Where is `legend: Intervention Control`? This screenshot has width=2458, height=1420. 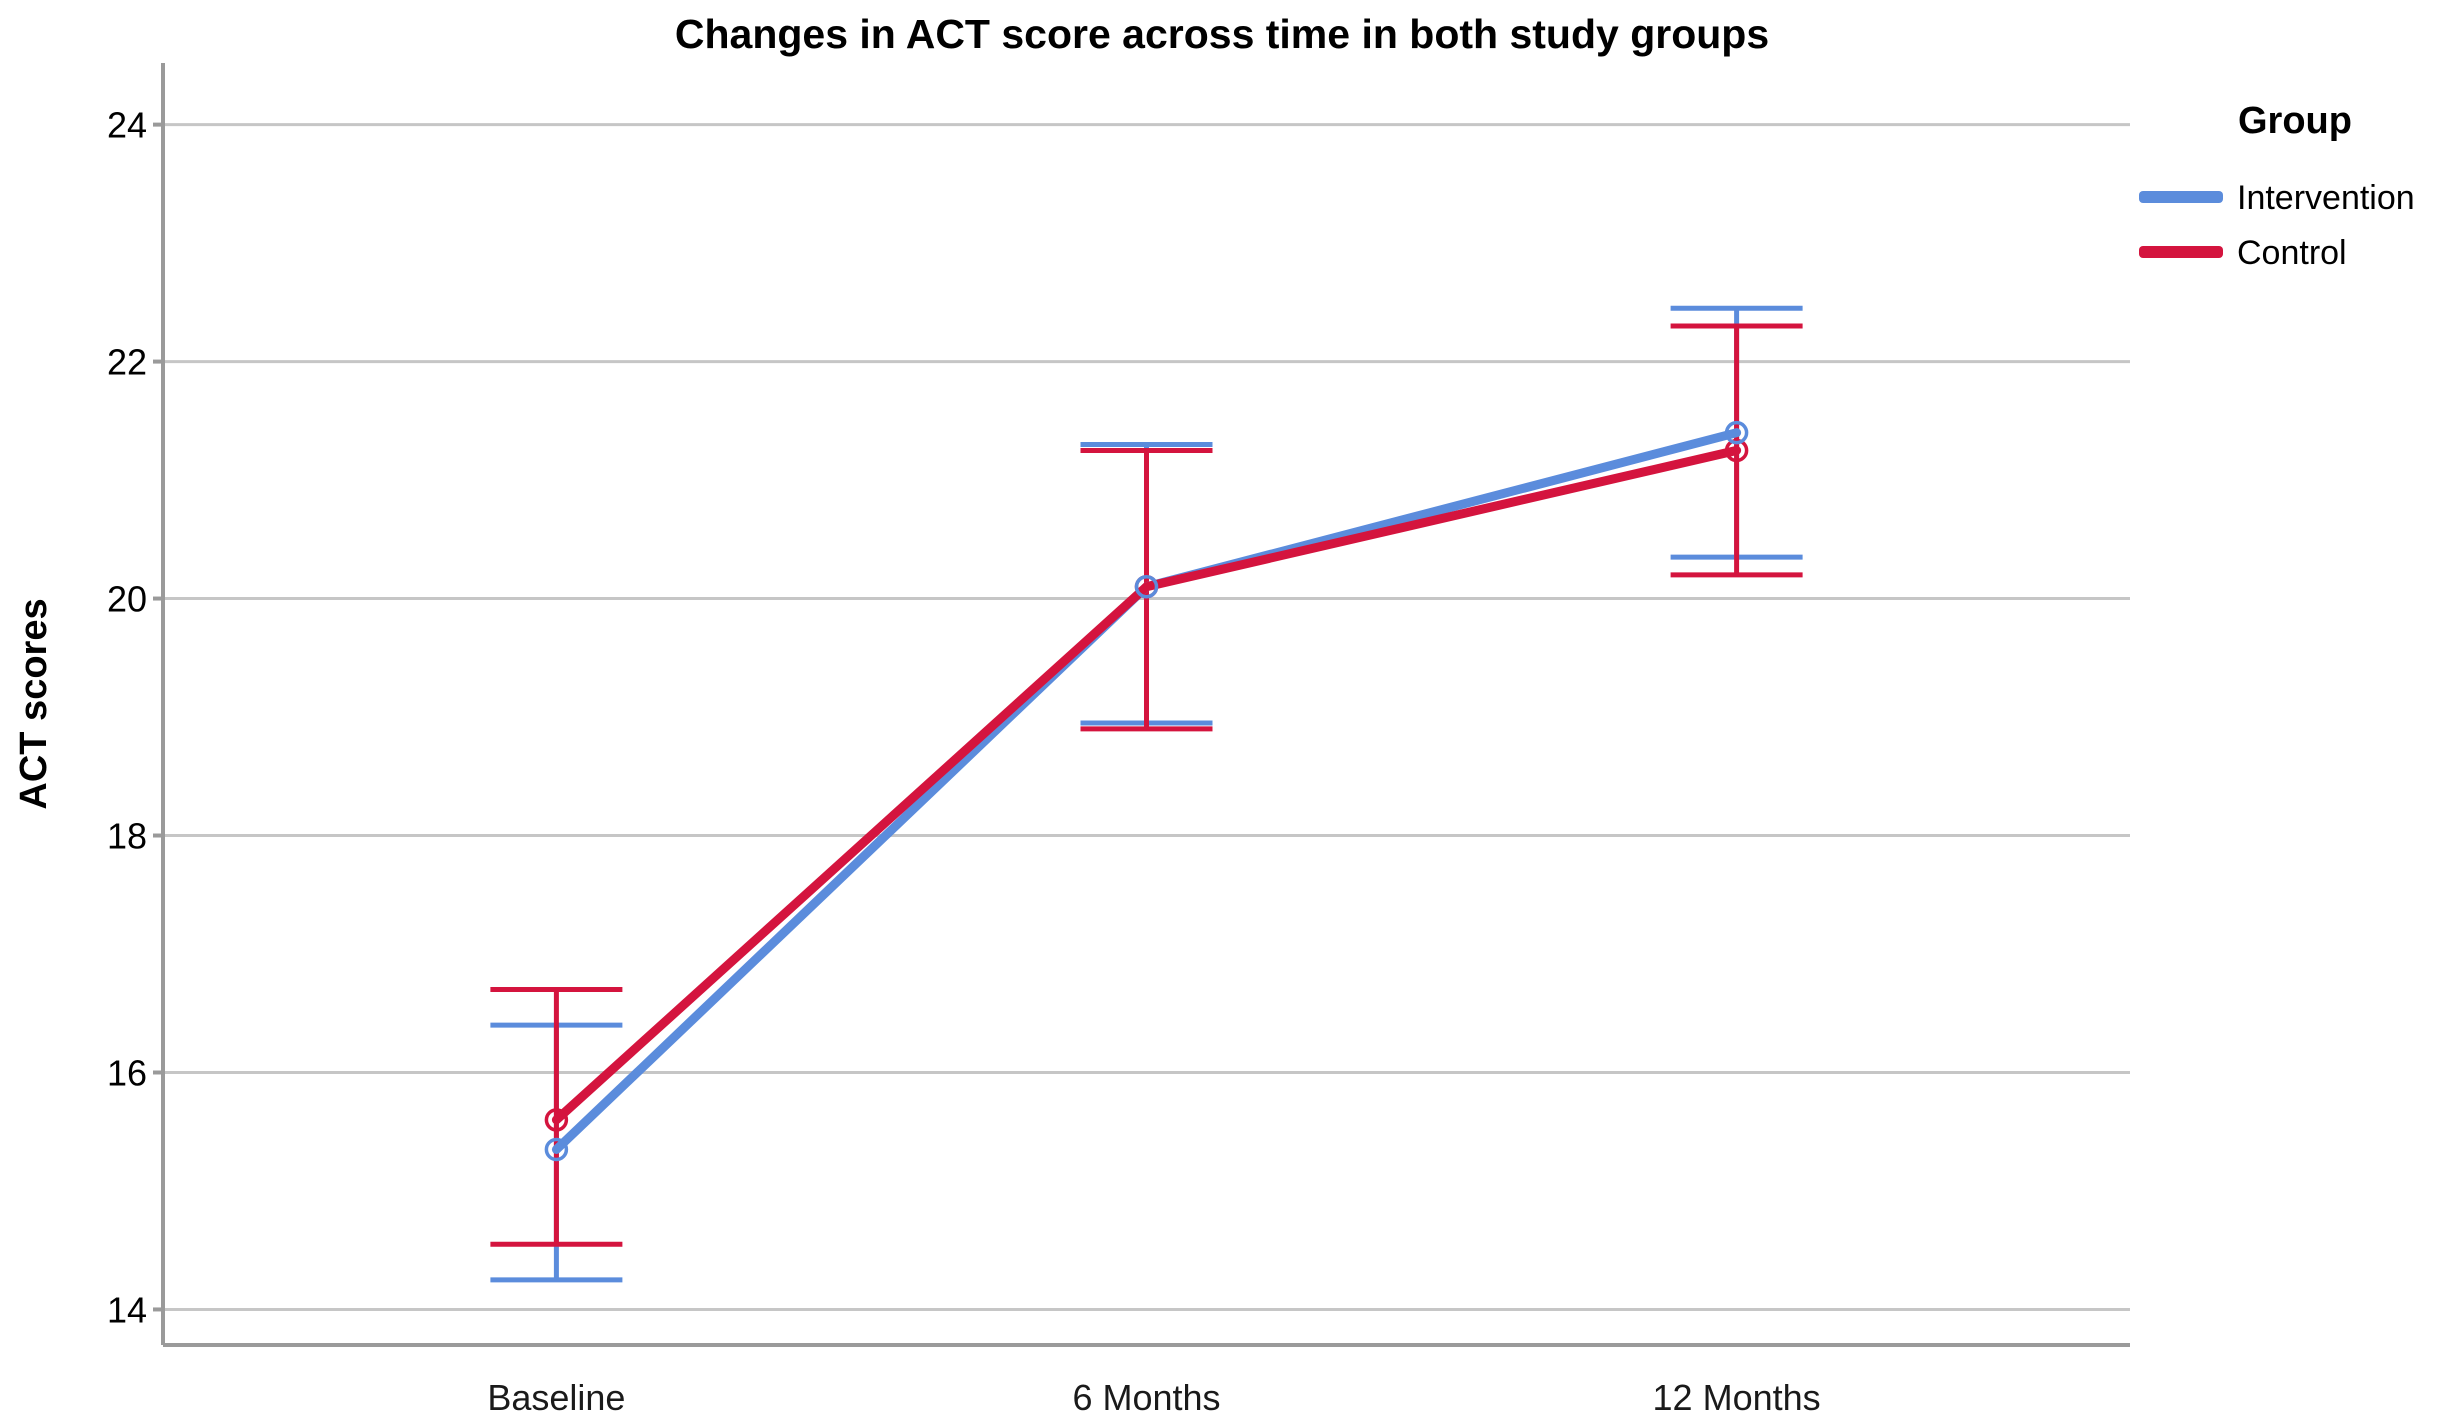 legend: Intervention Control is located at coordinates (2277, 225).